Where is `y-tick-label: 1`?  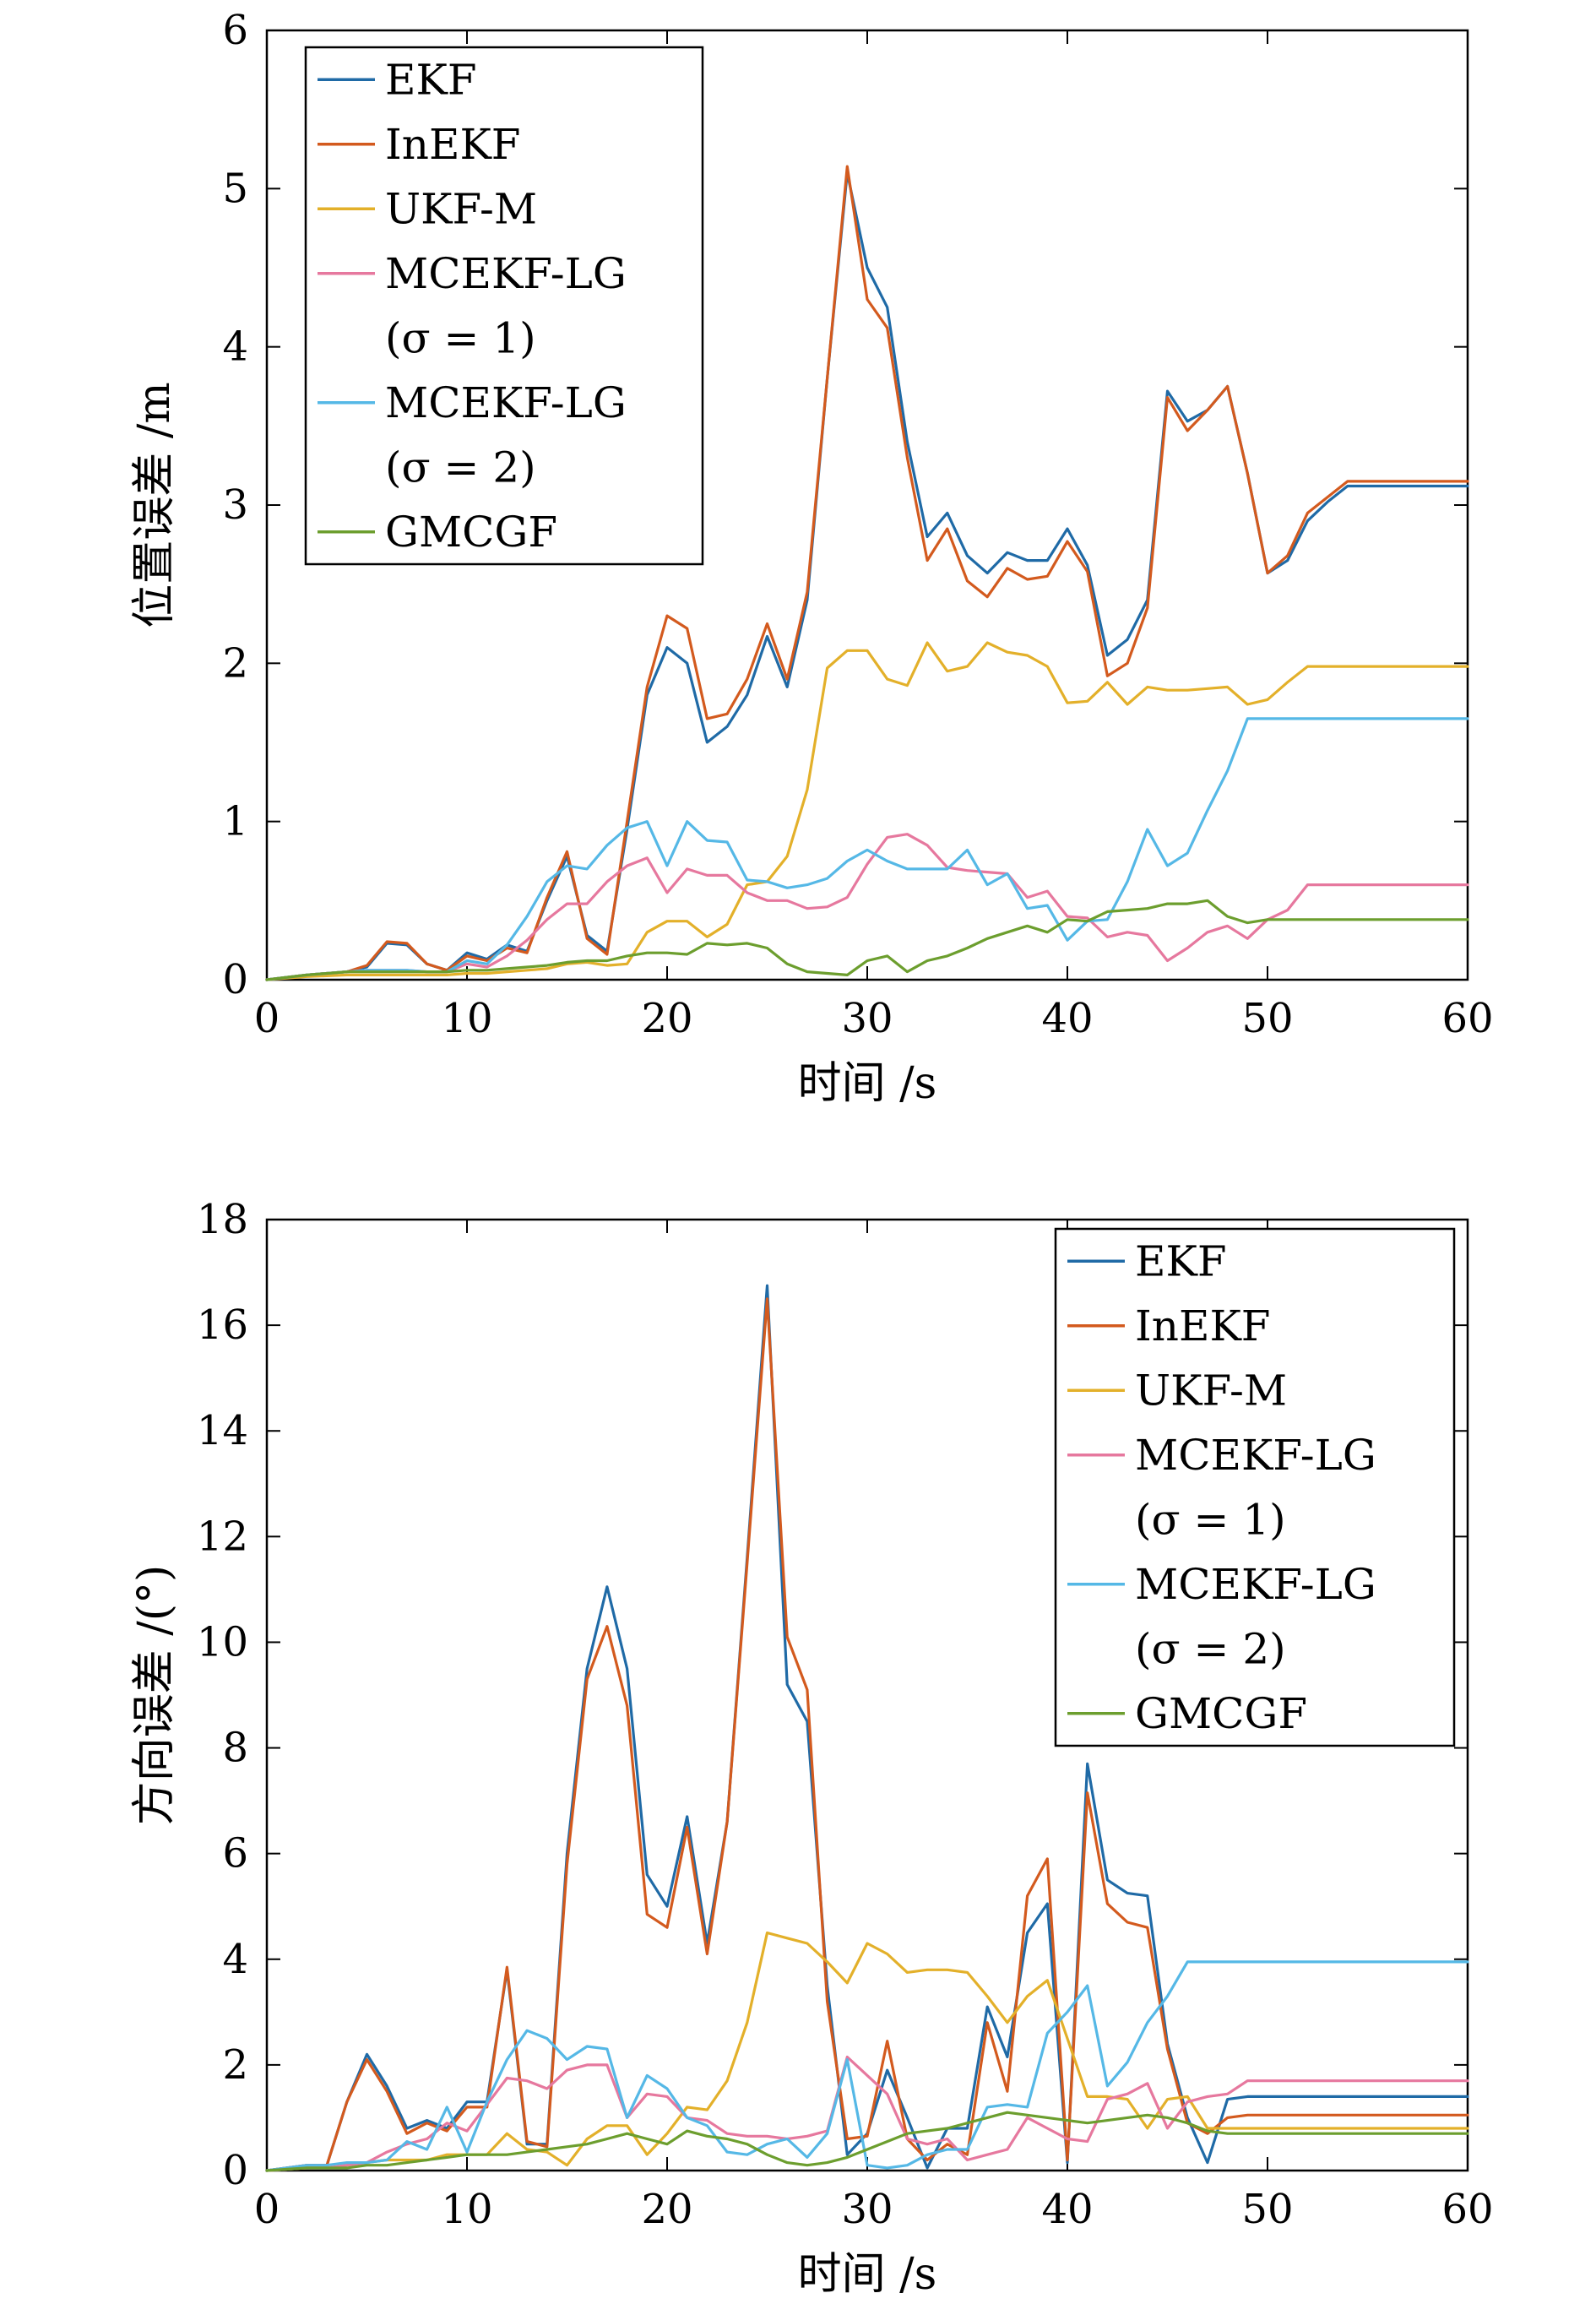
y-tick-label: 1 is located at coordinates (235, 821).